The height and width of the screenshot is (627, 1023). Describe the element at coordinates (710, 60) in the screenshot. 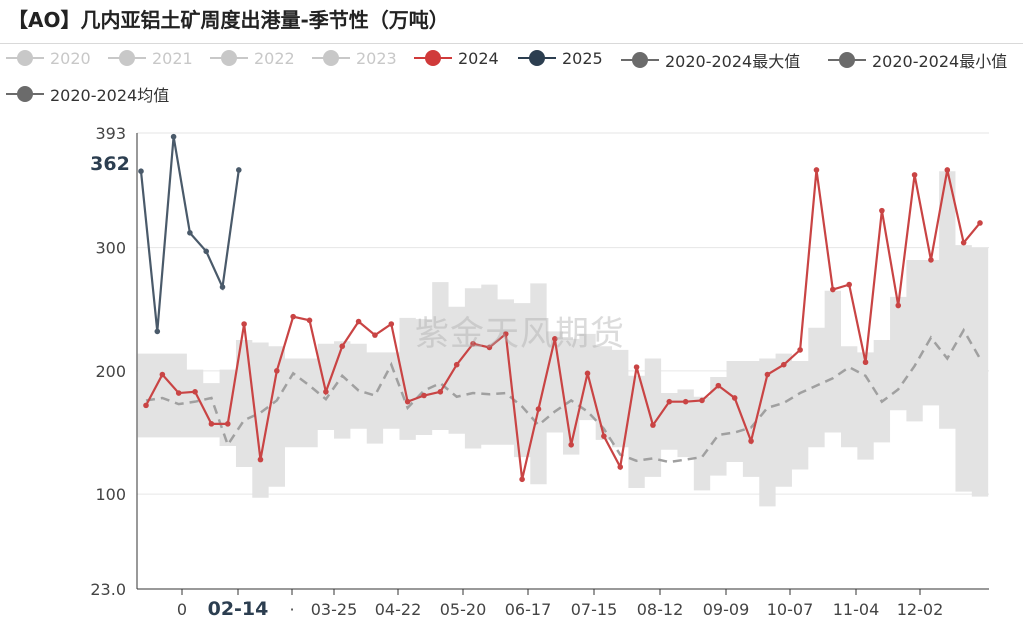

I see `legend-item-2020-2024最大值: 2020-2024最大值` at that location.